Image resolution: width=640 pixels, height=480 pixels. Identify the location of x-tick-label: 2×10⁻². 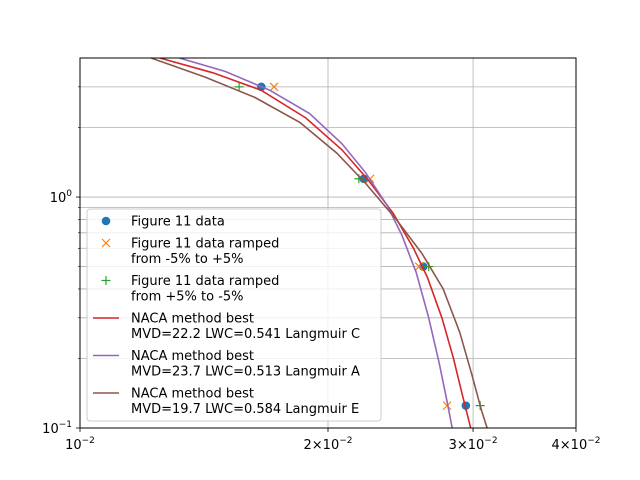
(328, 444).